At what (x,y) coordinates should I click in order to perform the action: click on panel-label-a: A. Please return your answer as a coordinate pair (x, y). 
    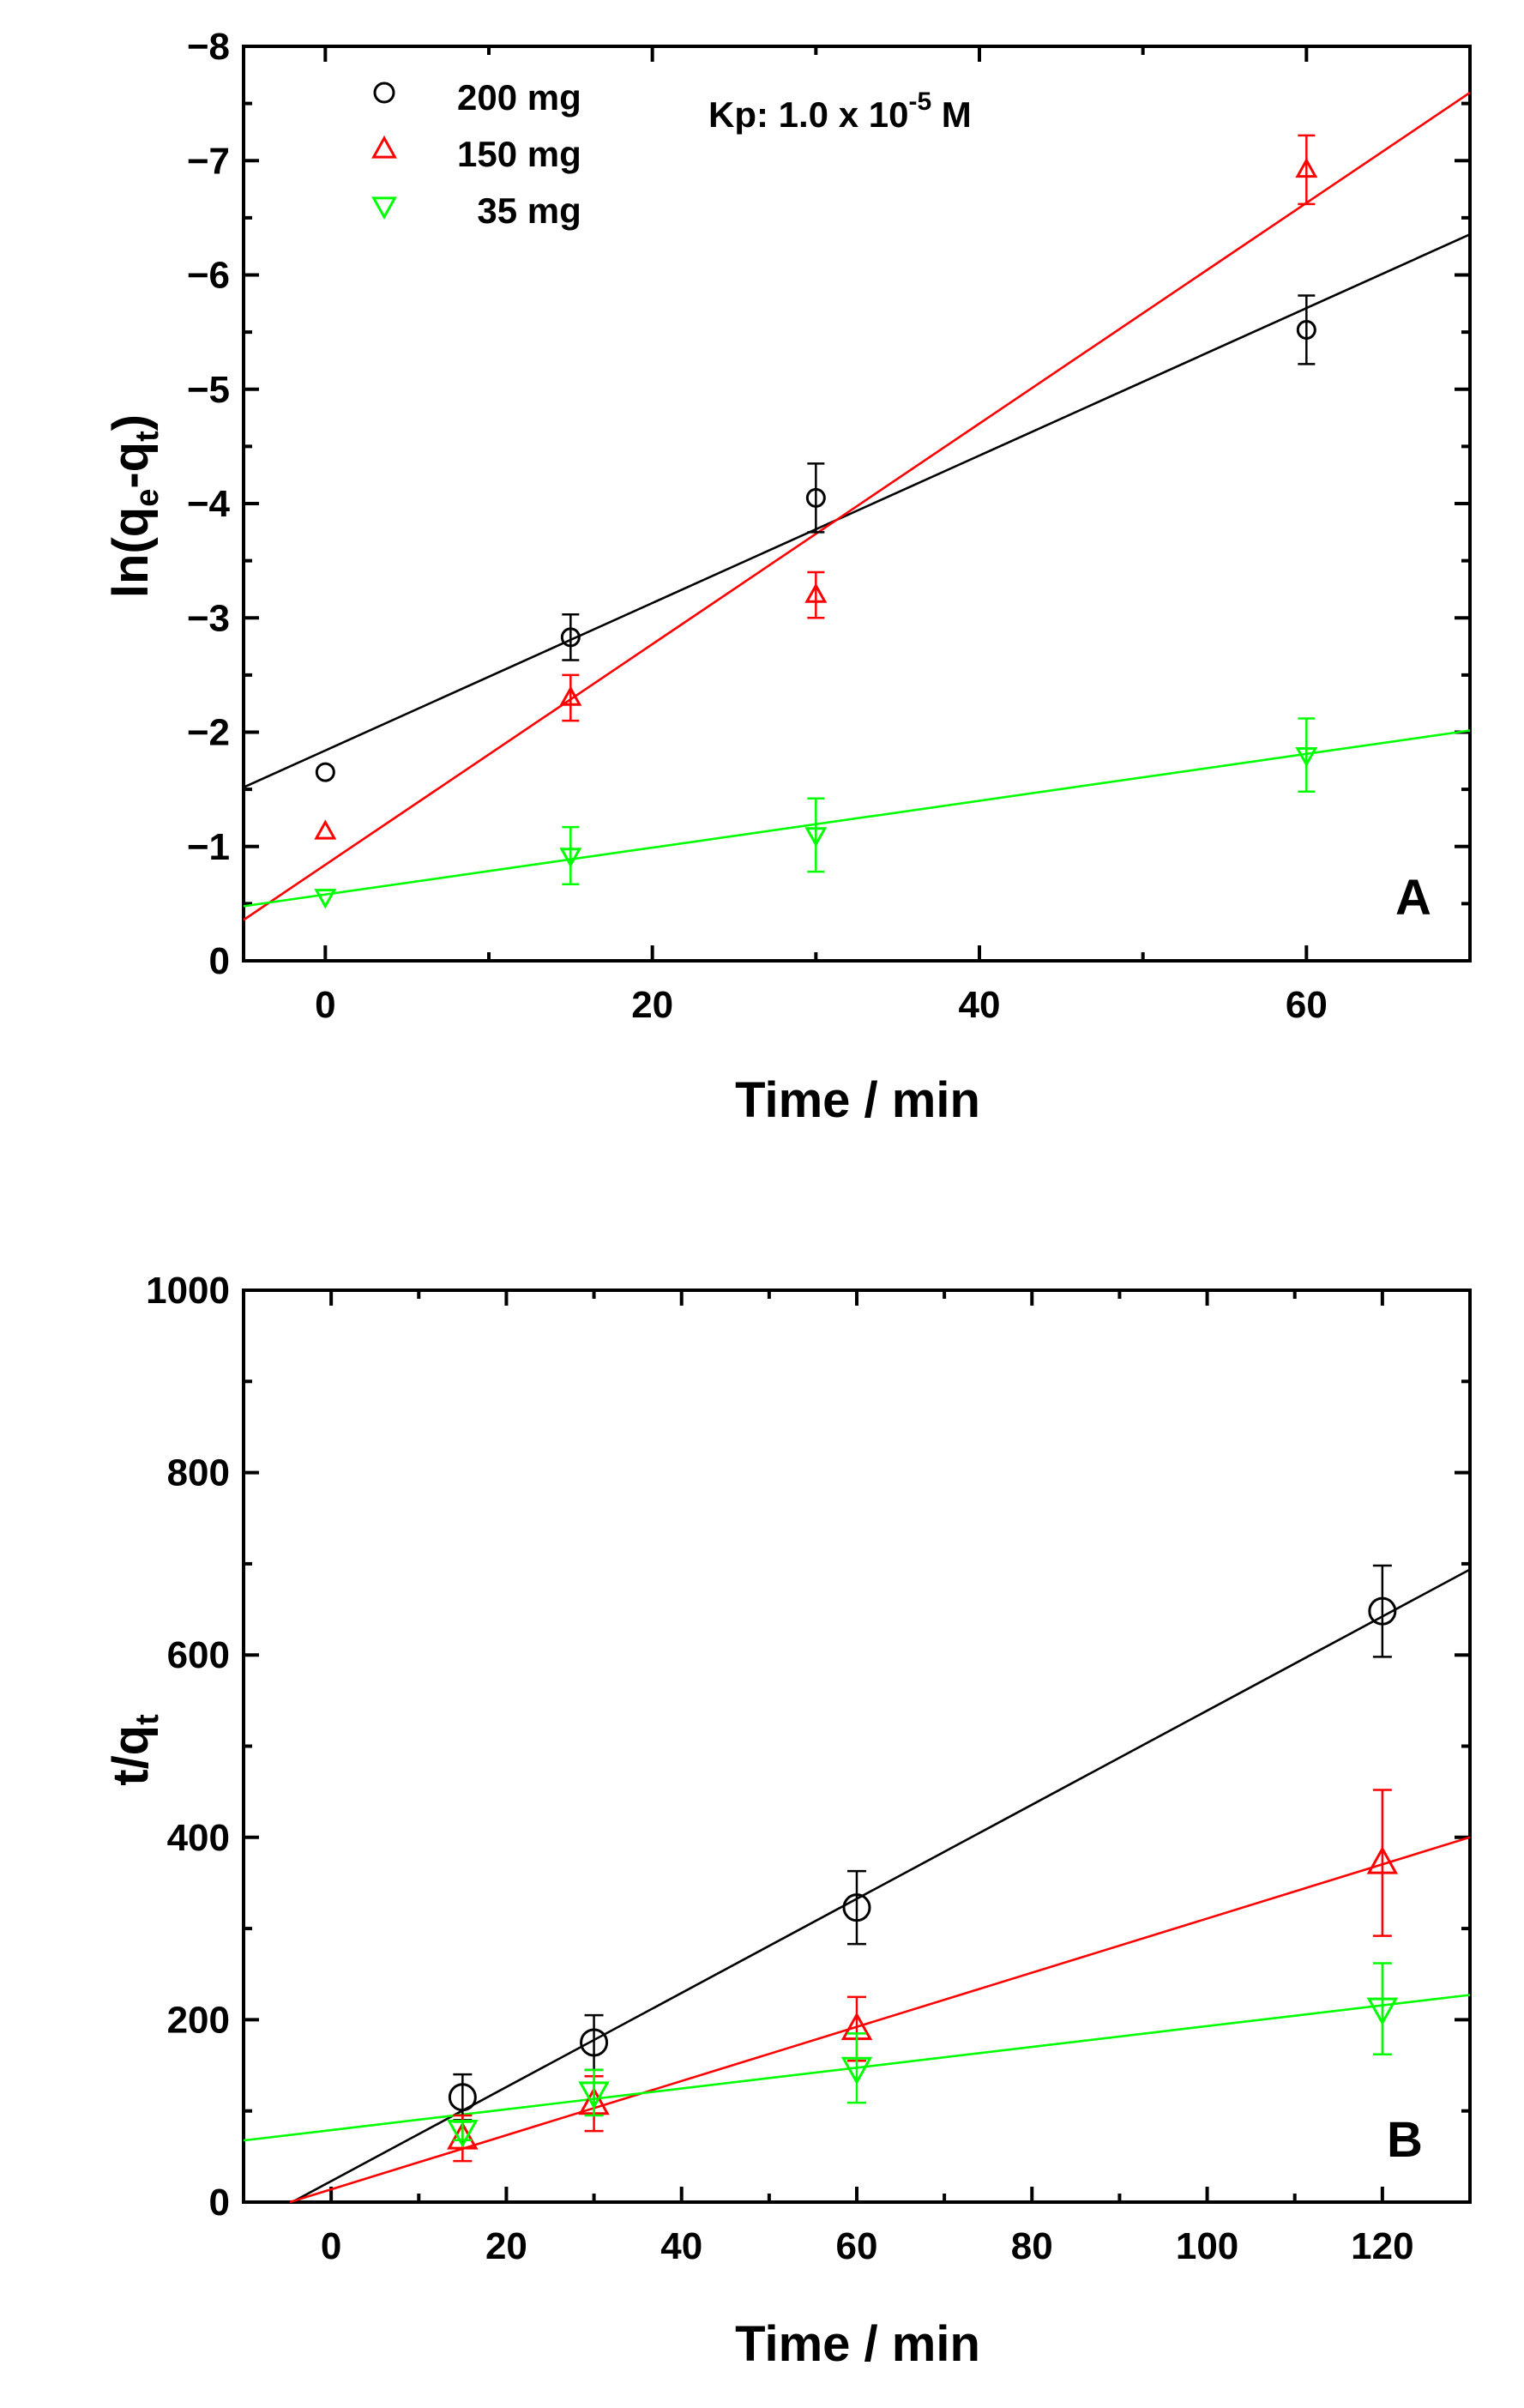
    Looking at the image, I should click on (1413, 898).